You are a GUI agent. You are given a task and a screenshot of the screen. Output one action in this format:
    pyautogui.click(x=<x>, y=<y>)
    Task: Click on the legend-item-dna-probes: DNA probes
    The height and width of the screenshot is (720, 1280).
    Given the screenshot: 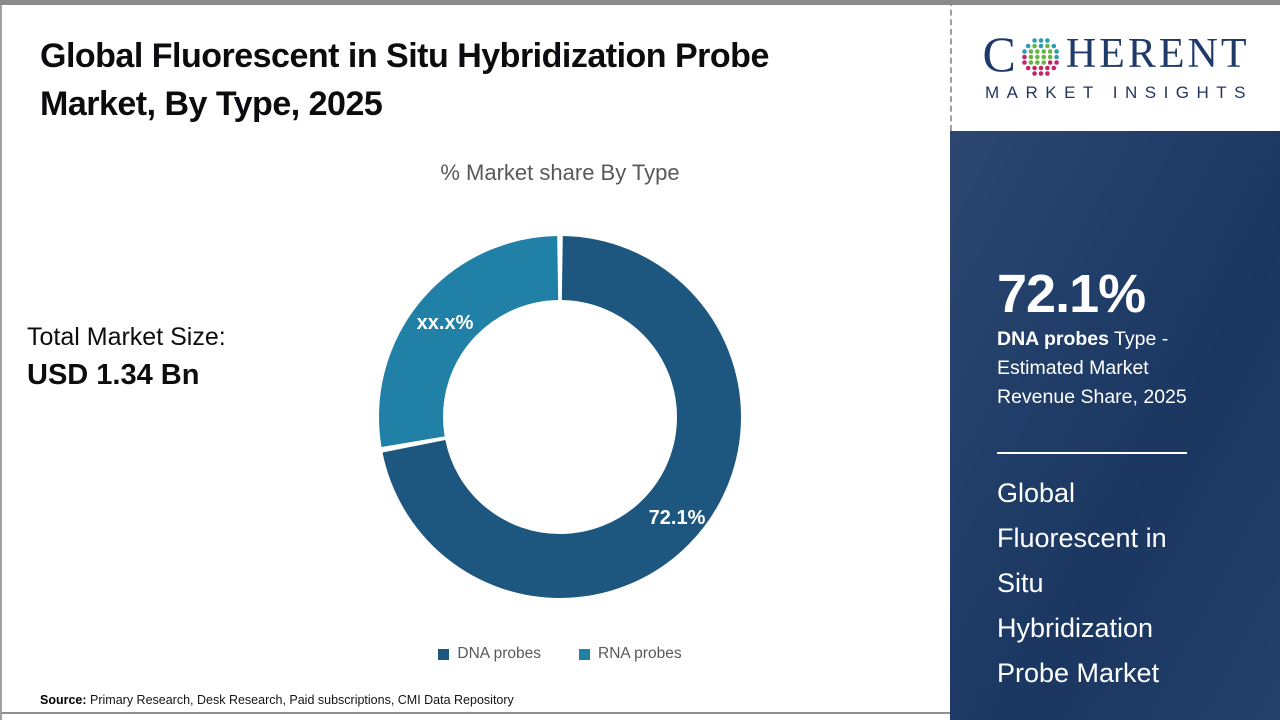 What is the action you would take?
    pyautogui.click(x=489, y=654)
    